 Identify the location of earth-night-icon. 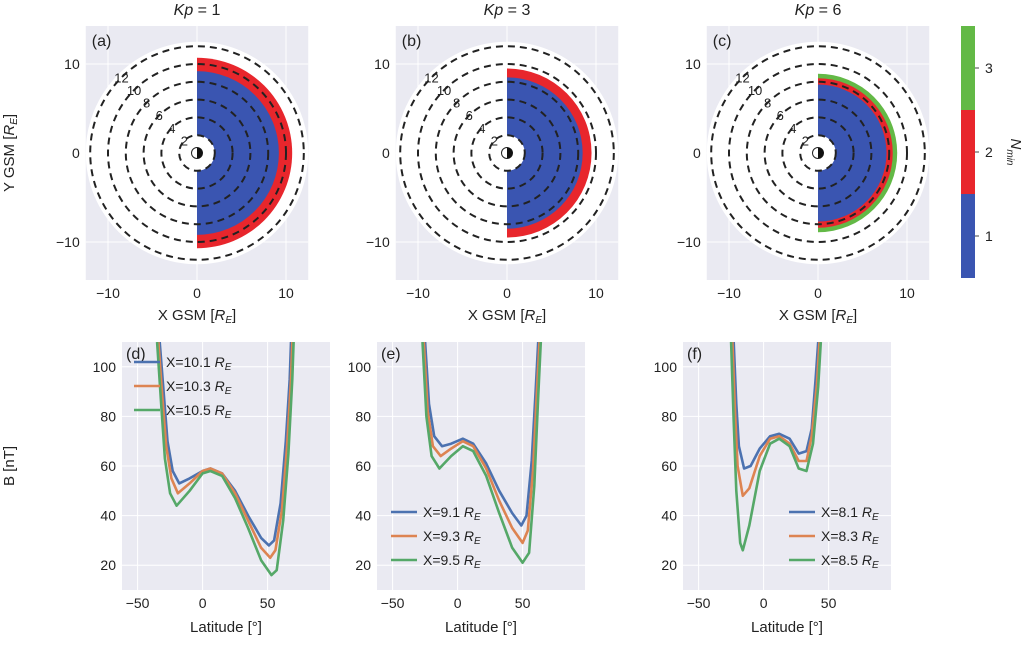
(200, 153).